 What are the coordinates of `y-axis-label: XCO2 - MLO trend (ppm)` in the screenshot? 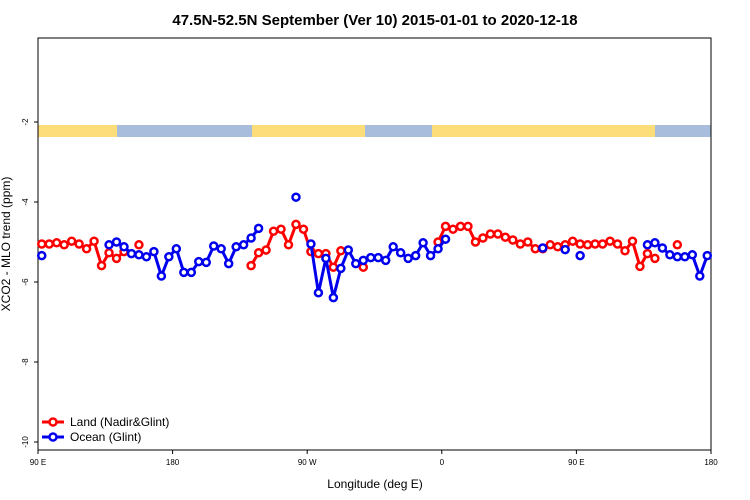 It's located at (6, 244).